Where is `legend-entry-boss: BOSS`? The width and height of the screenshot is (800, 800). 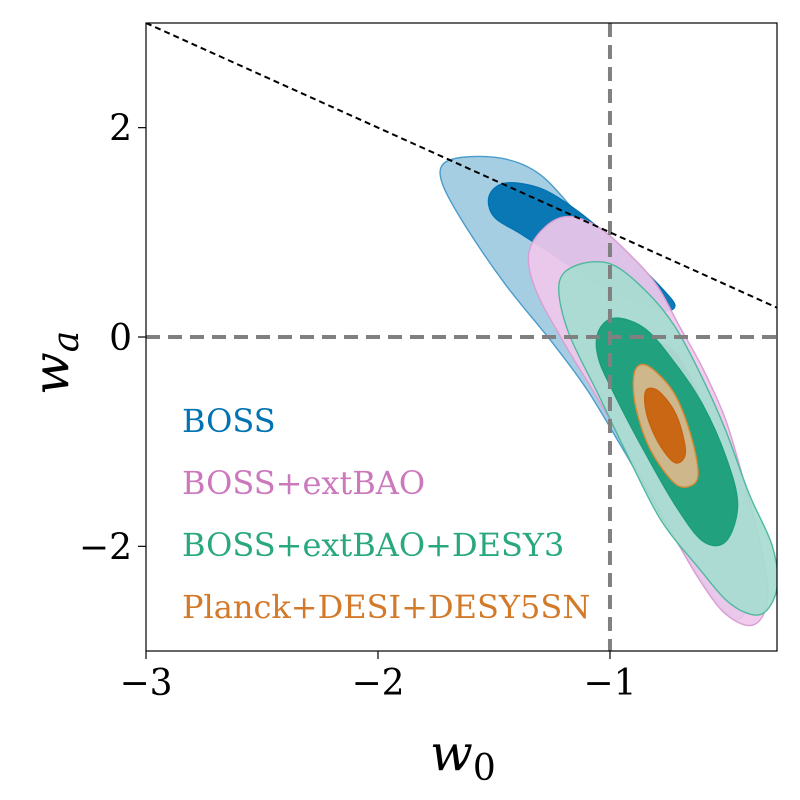 legend-entry-boss: BOSS is located at coordinates (229, 421).